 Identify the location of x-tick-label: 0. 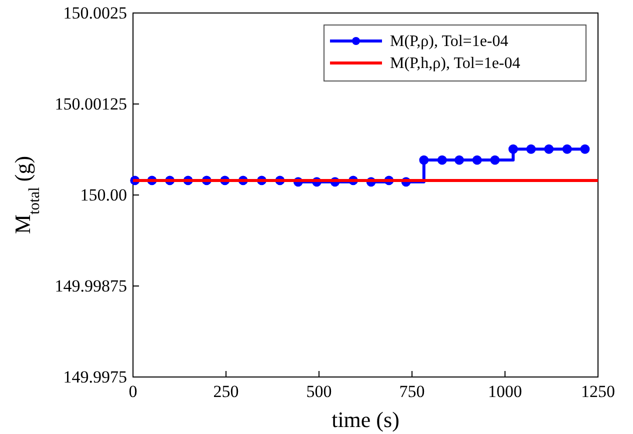
(133, 392).